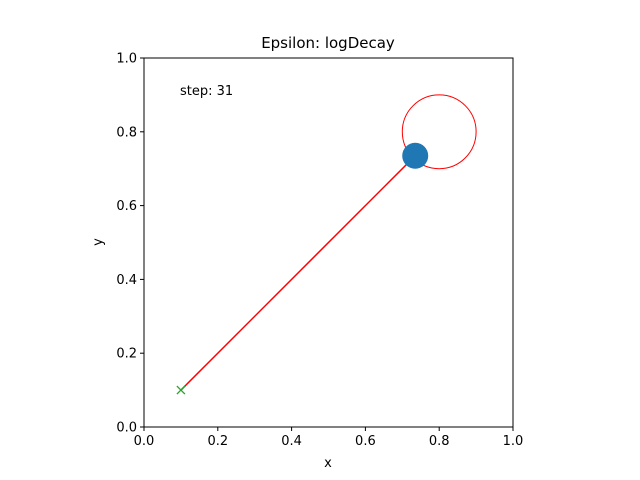  What do you see at coordinates (126, 59) in the screenshot?
I see `y-tick-label: 1.0` at bounding box center [126, 59].